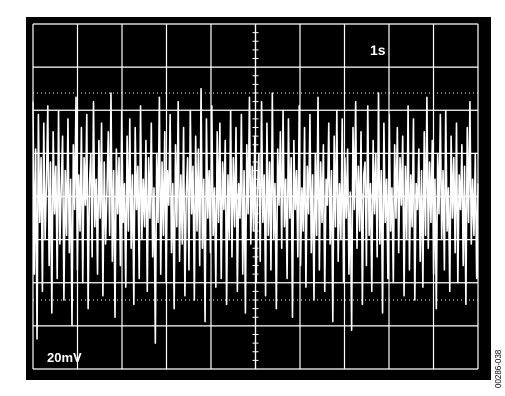 This screenshot has width=505, height=396. Describe the element at coordinates (378, 50) in the screenshot. I see `timebase-label: 1s` at that location.